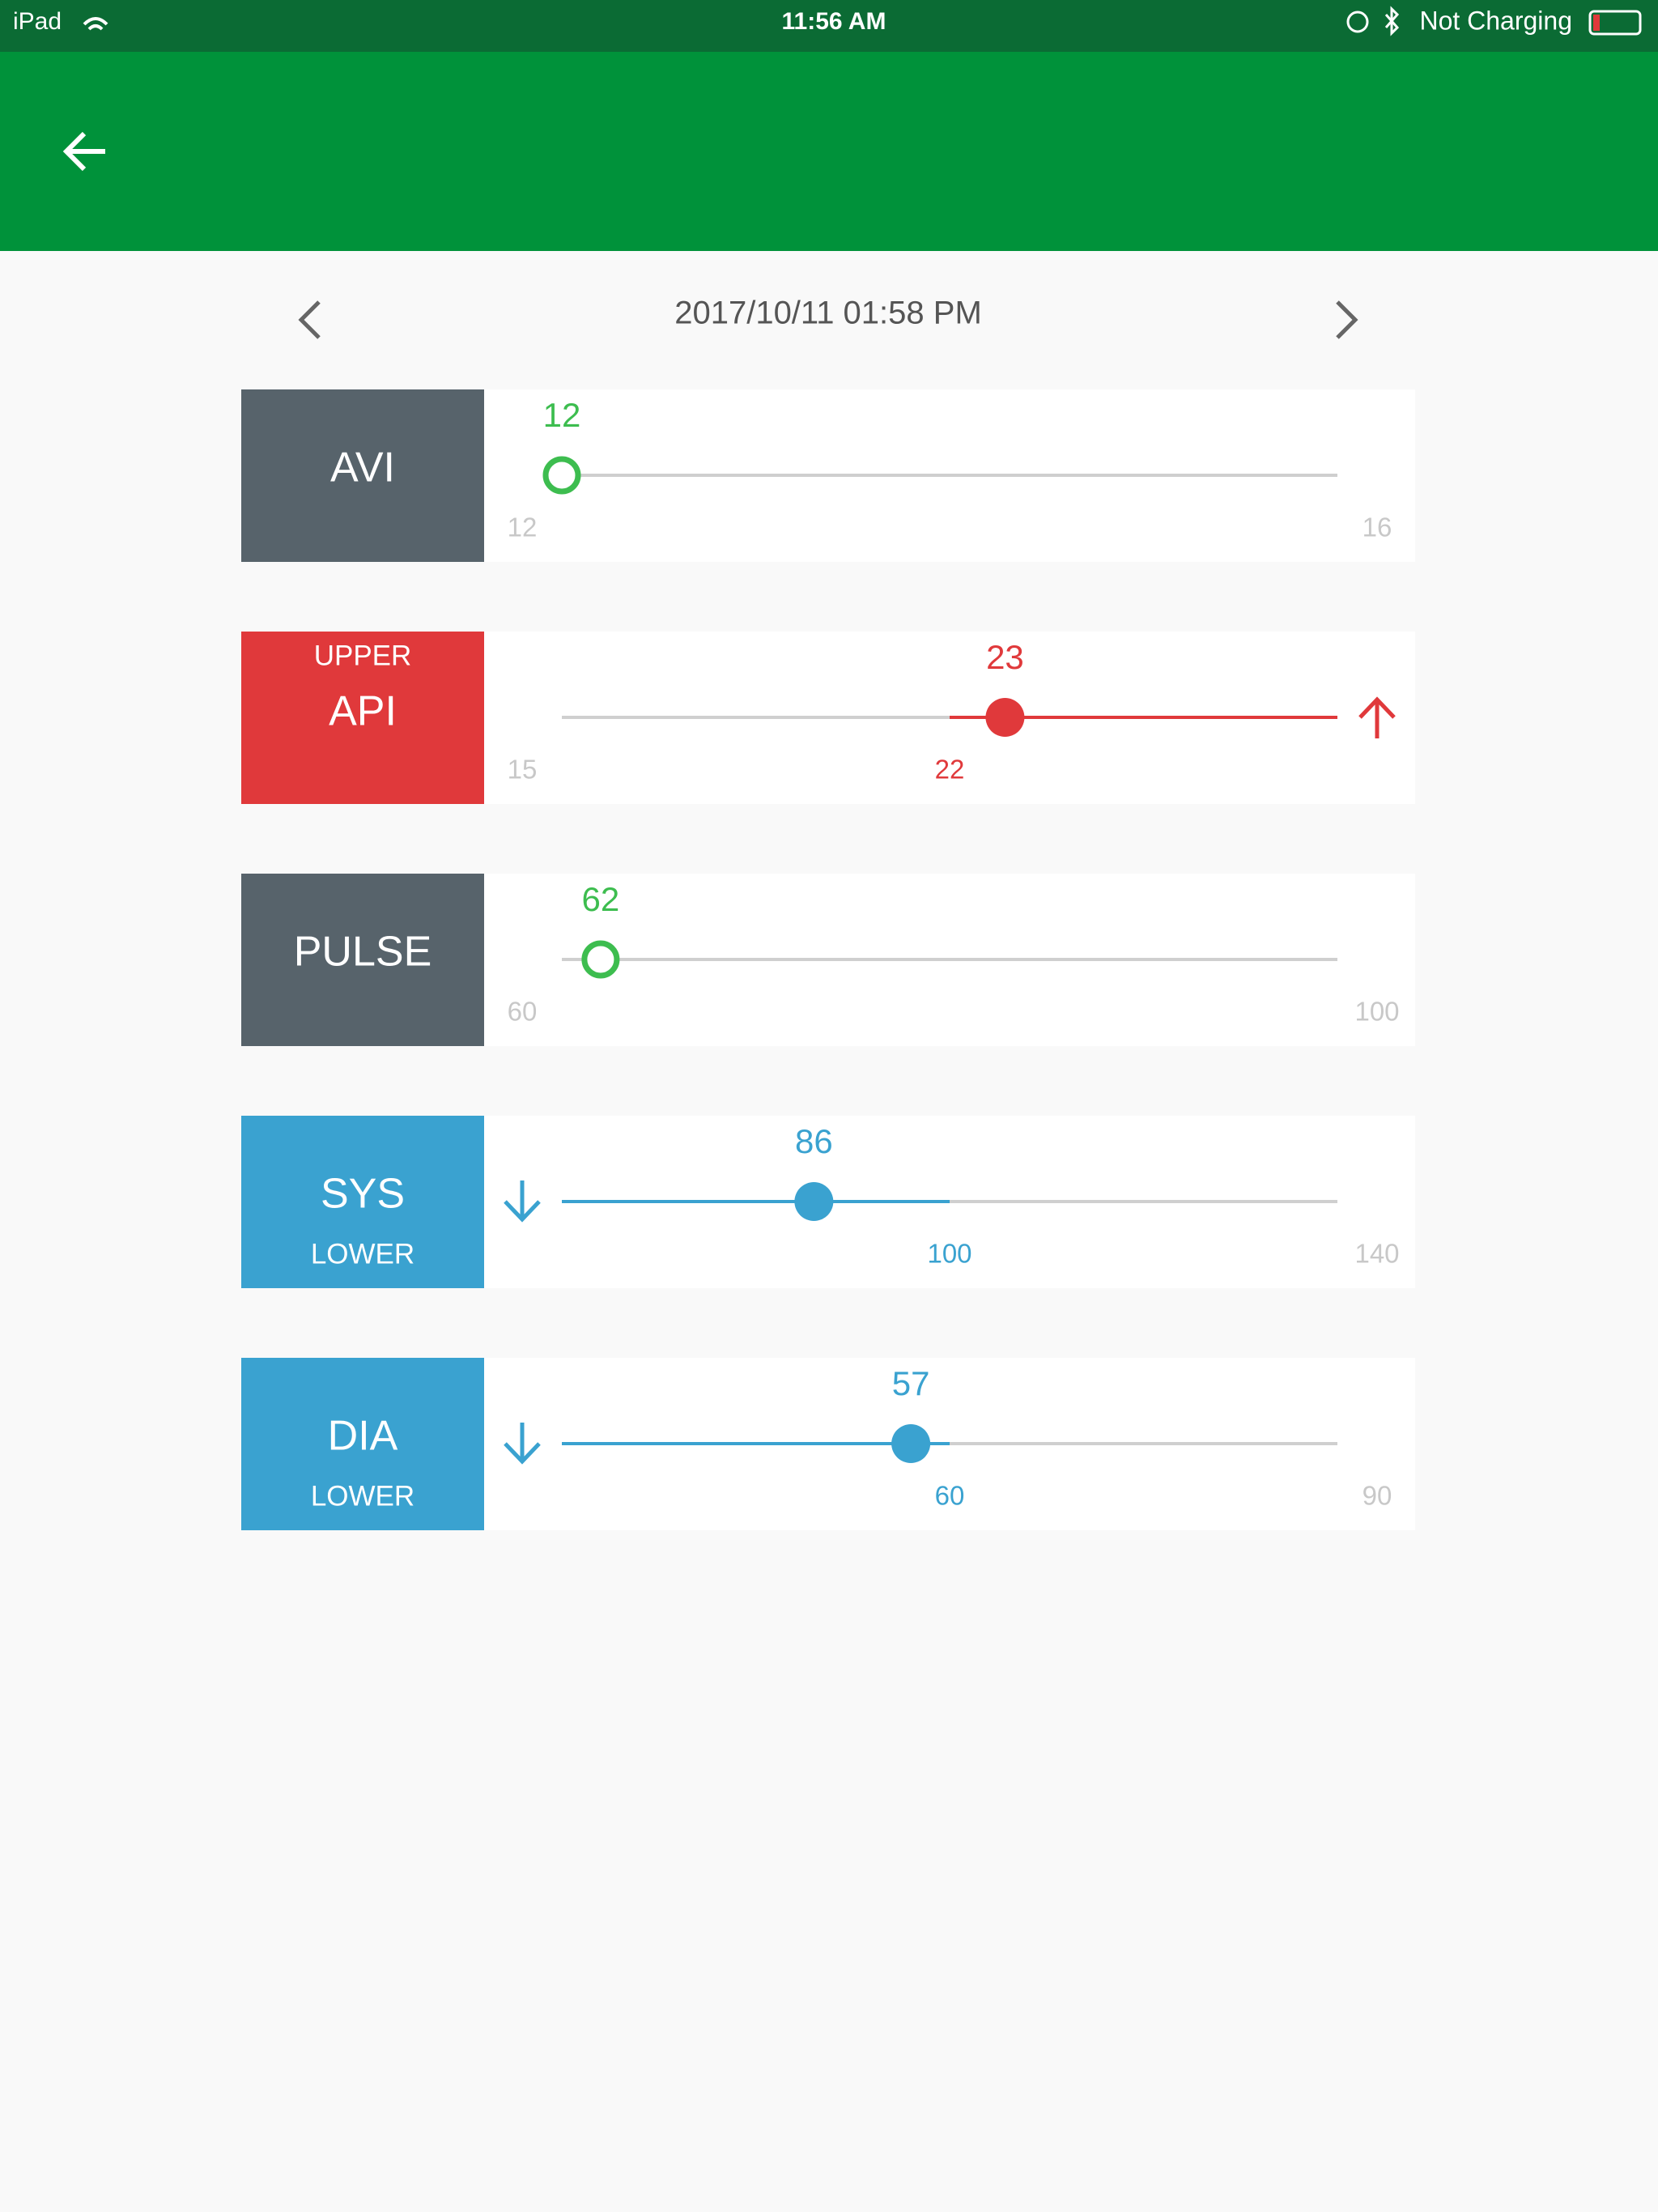 The height and width of the screenshot is (2212, 1658). What do you see at coordinates (1377, 527) in the screenshot?
I see `max-label: 16` at bounding box center [1377, 527].